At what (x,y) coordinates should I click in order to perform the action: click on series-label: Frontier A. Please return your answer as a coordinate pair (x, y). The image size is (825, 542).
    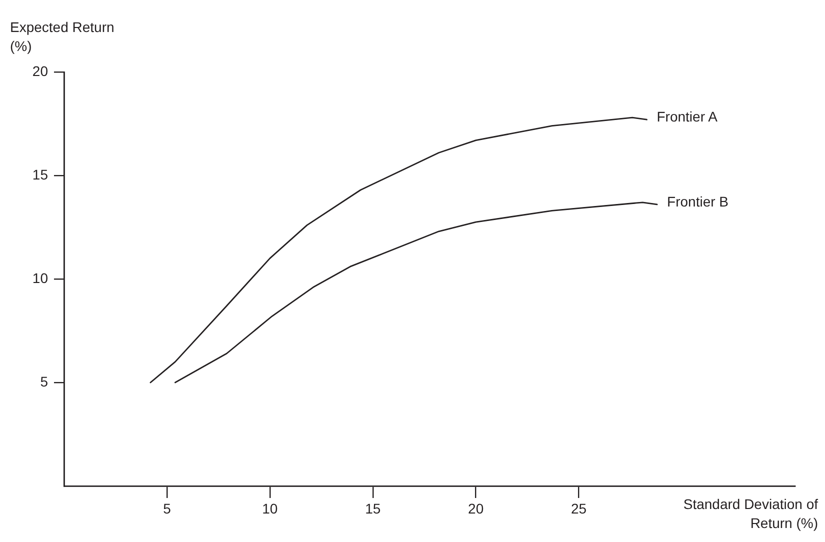
    Looking at the image, I should click on (687, 116).